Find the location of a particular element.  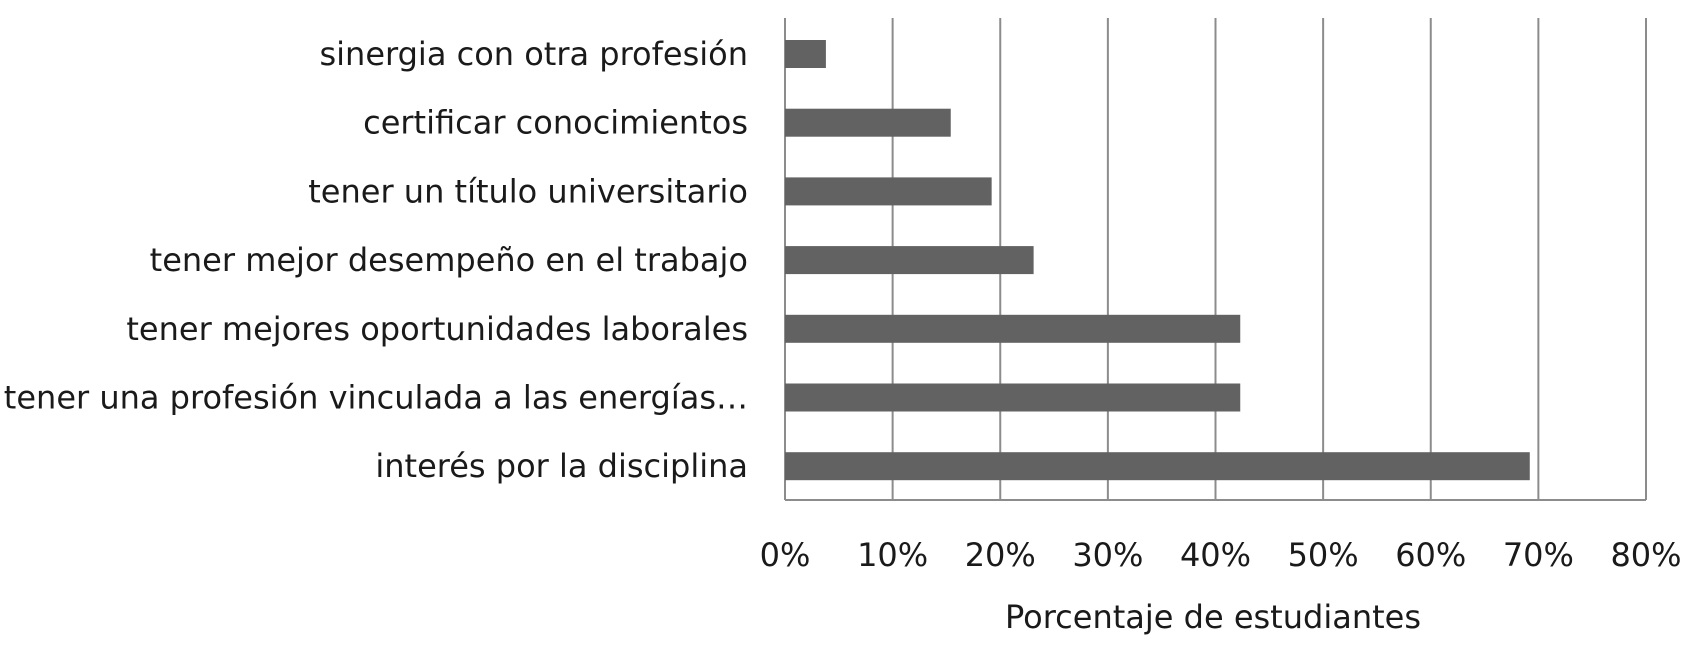

x-tick-label: 0% is located at coordinates (785, 555).